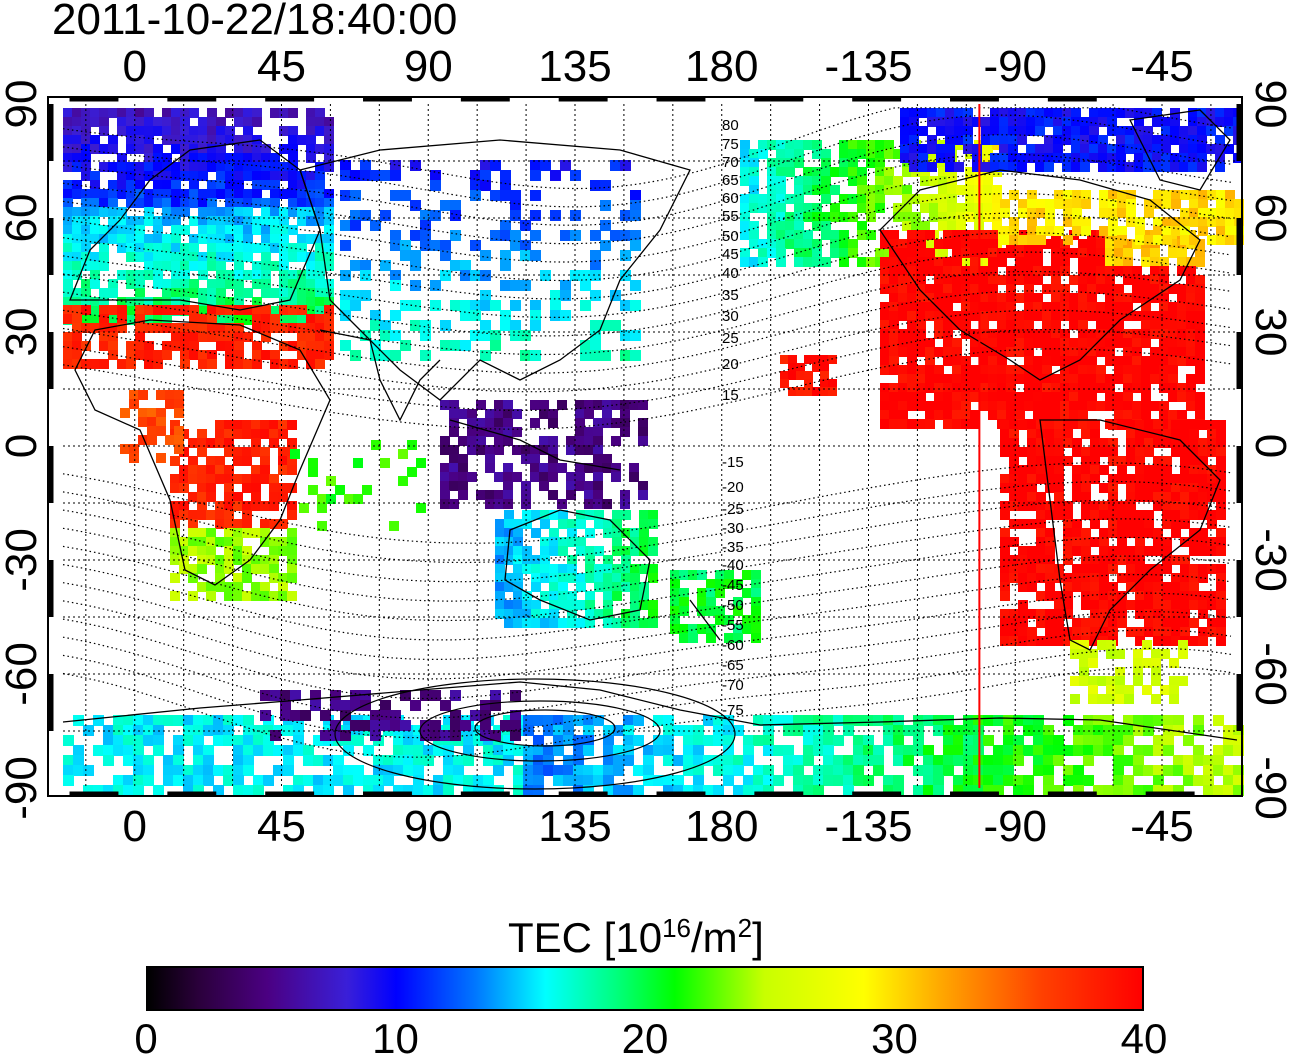 The width and height of the screenshot is (1292, 1062). I want to click on coastline, so click(1130, 535).